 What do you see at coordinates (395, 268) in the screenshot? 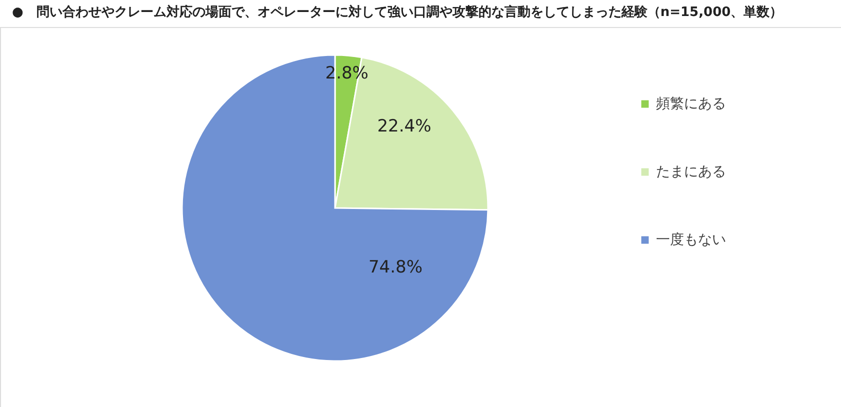
I see `data-label: 74.8%` at bounding box center [395, 268].